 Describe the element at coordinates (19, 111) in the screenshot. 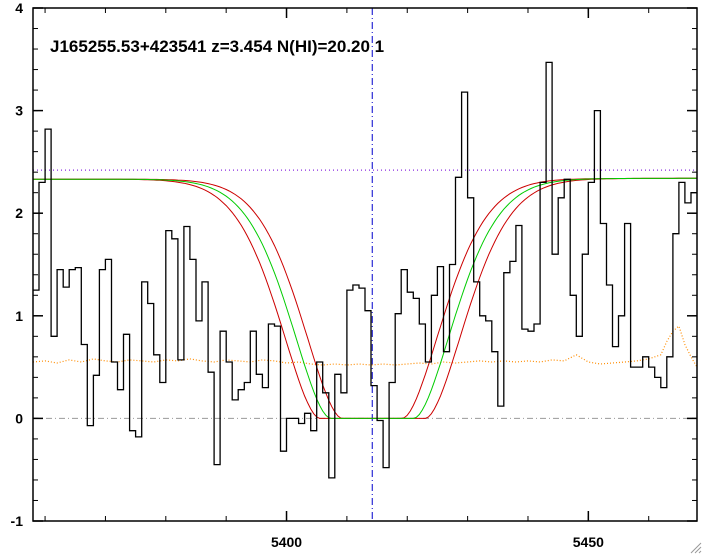

I see `y-tick-label: 3` at that location.